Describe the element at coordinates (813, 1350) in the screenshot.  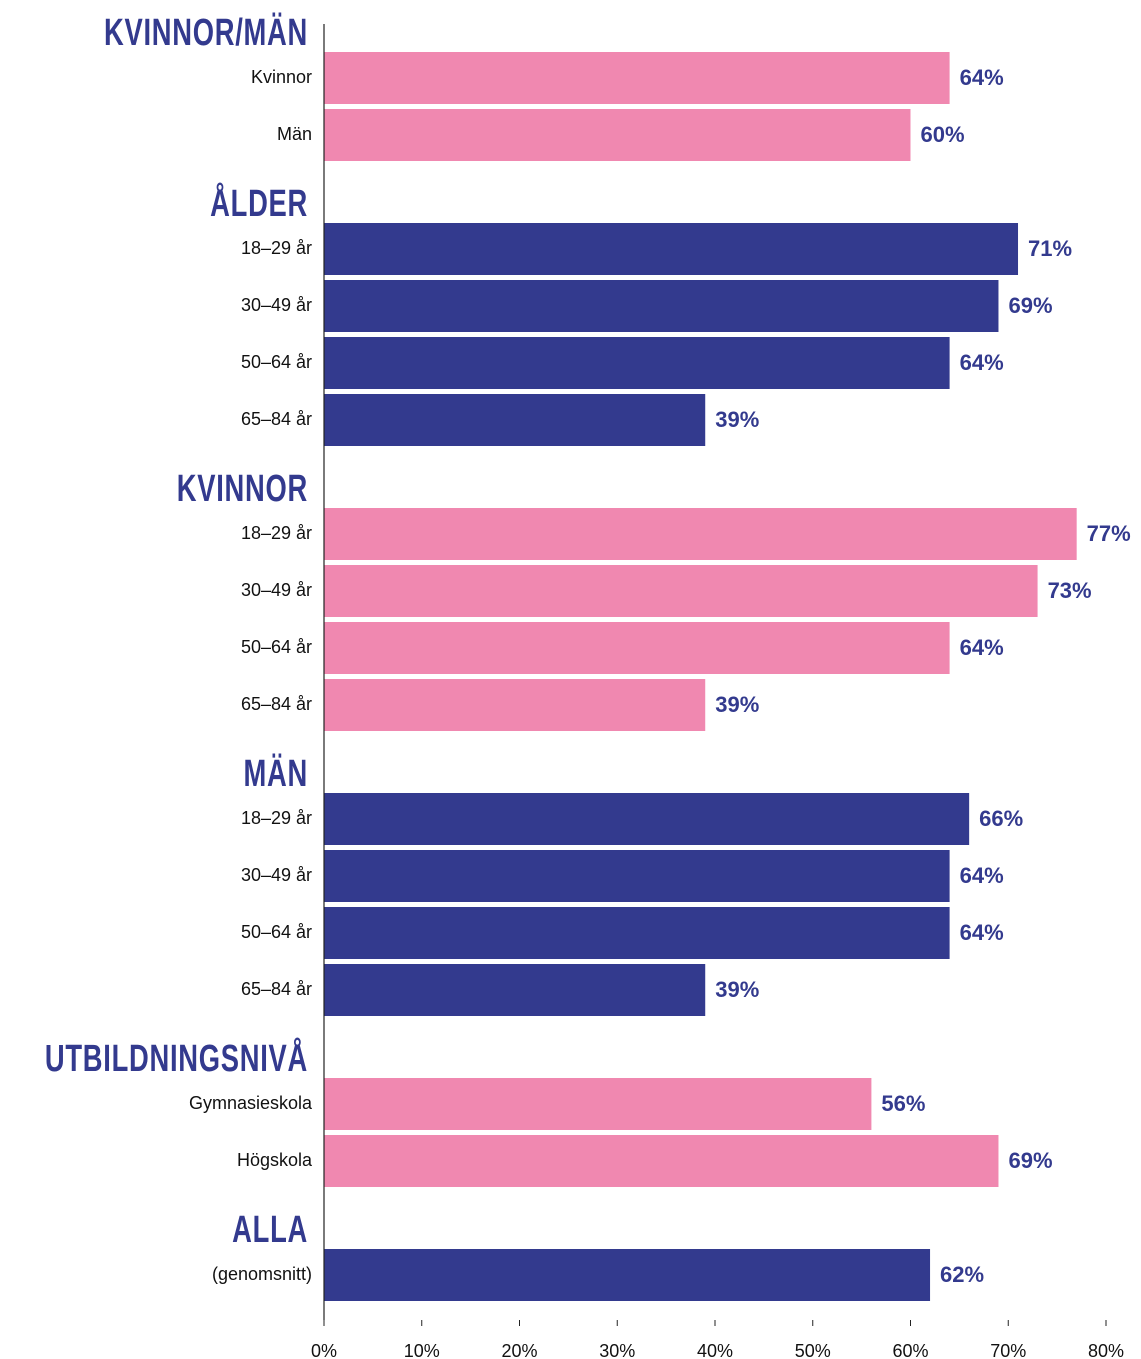
I see `x-tick-label: 50%` at that location.